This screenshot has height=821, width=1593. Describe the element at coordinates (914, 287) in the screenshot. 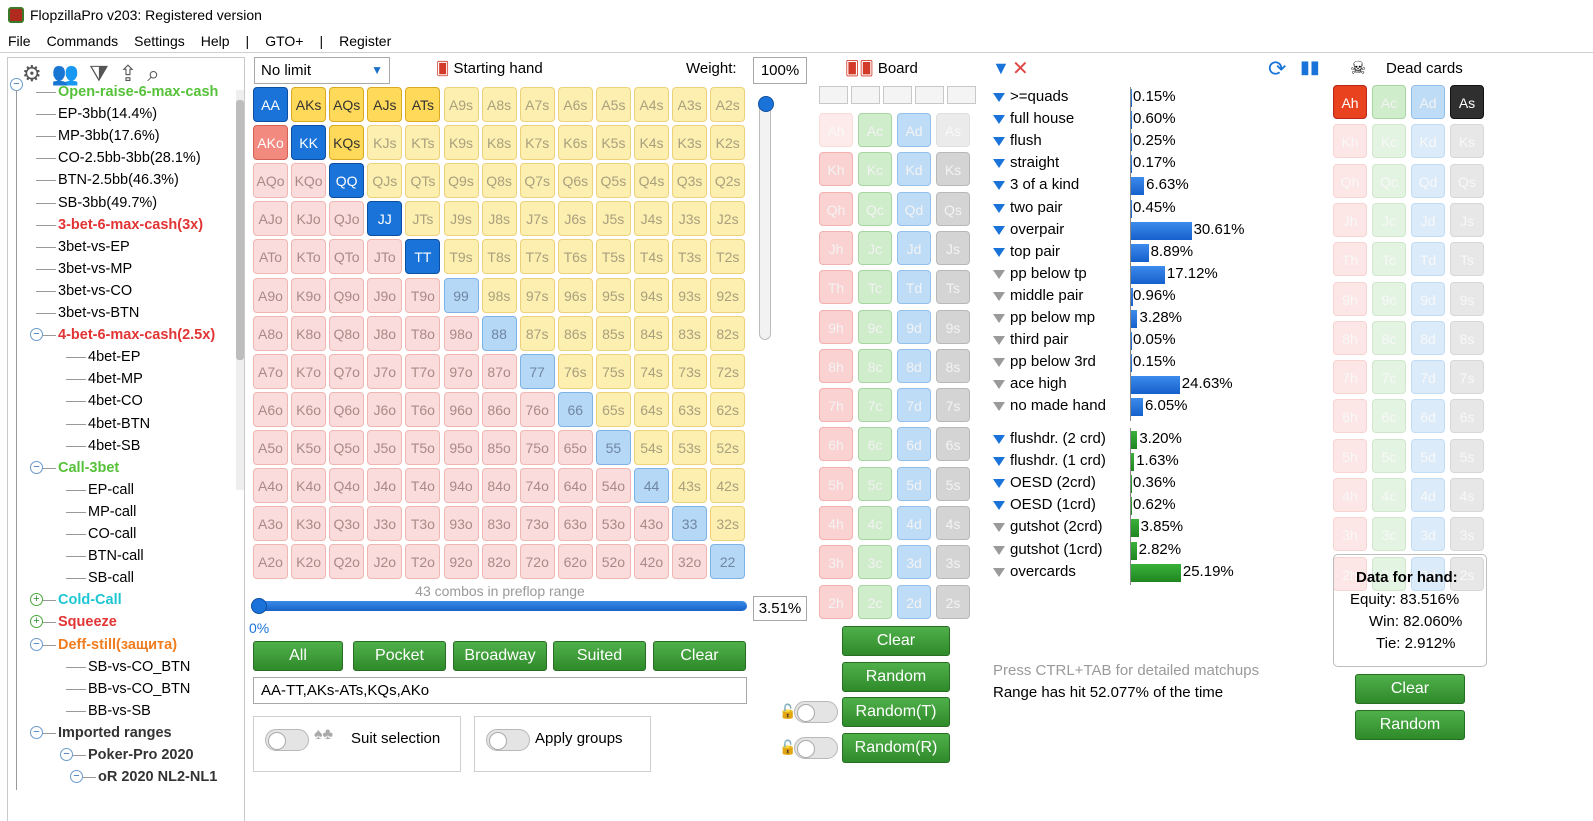

I see `board-card: Td` at that location.